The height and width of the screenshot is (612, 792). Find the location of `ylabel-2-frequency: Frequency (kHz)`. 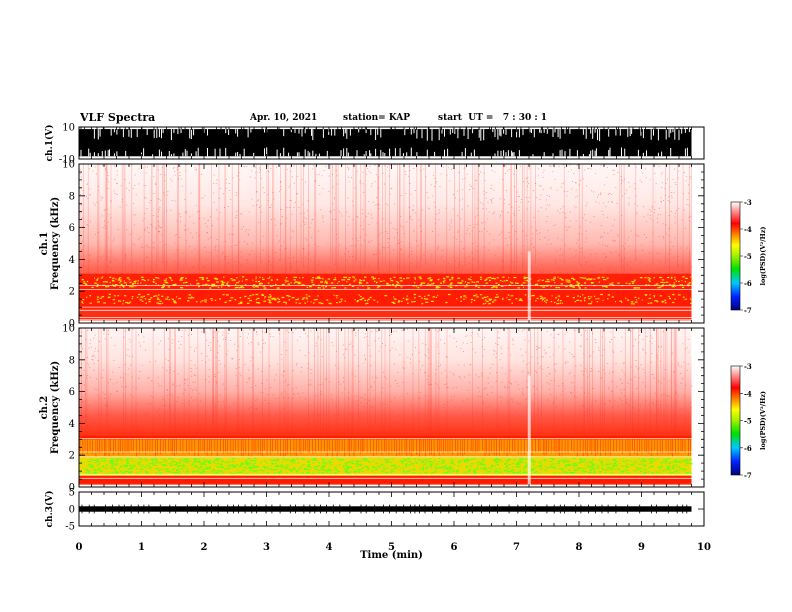

ylabel-2-frequency: Frequency (kHz) is located at coordinates (55, 407).